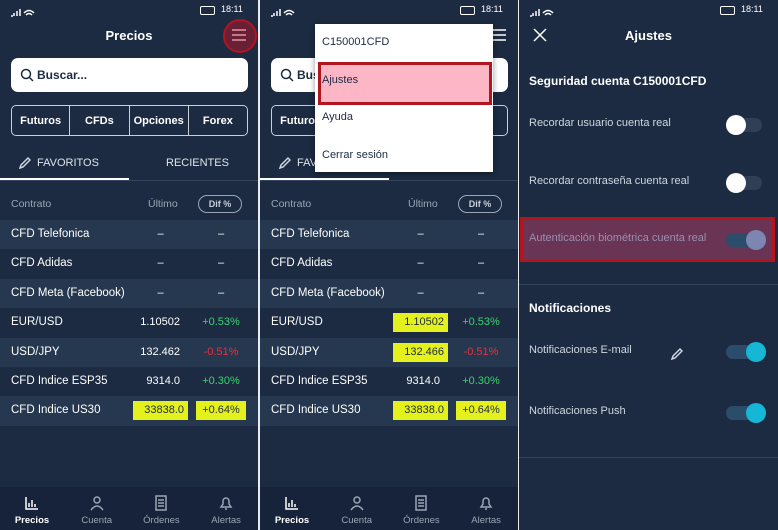 The image size is (778, 530). Describe the element at coordinates (499, 37) in the screenshot. I see `menu-button` at that location.